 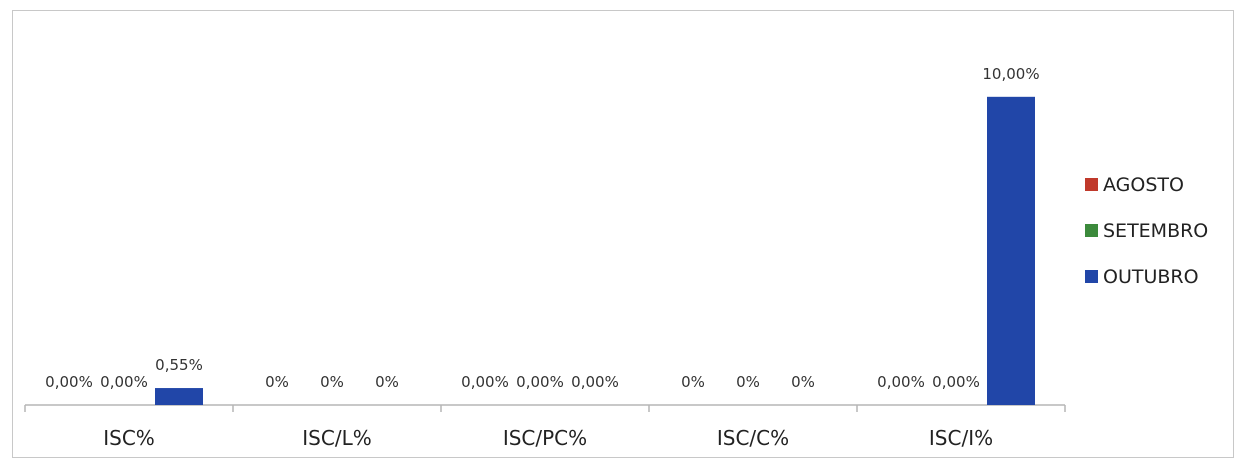 What do you see at coordinates (803, 382) in the screenshot?
I see `data-label-outubro-isc-c: 0%` at bounding box center [803, 382].